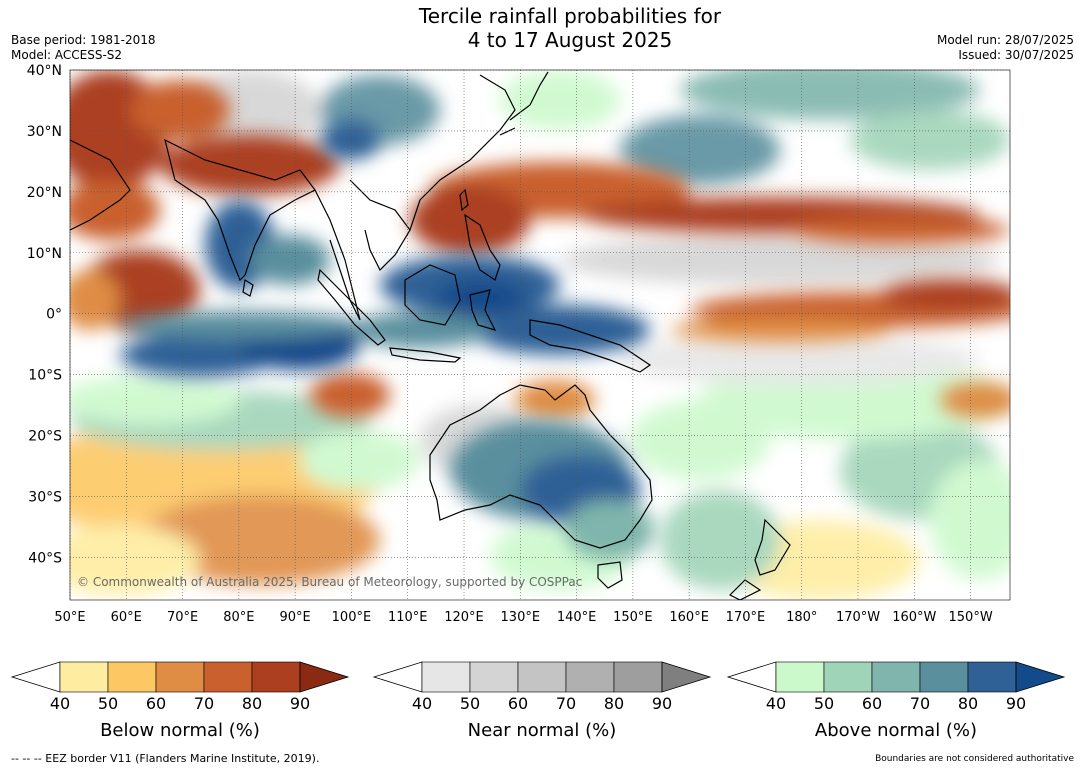 The height and width of the screenshot is (770, 1085). I want to click on new-guinea-outline, so click(590, 346).